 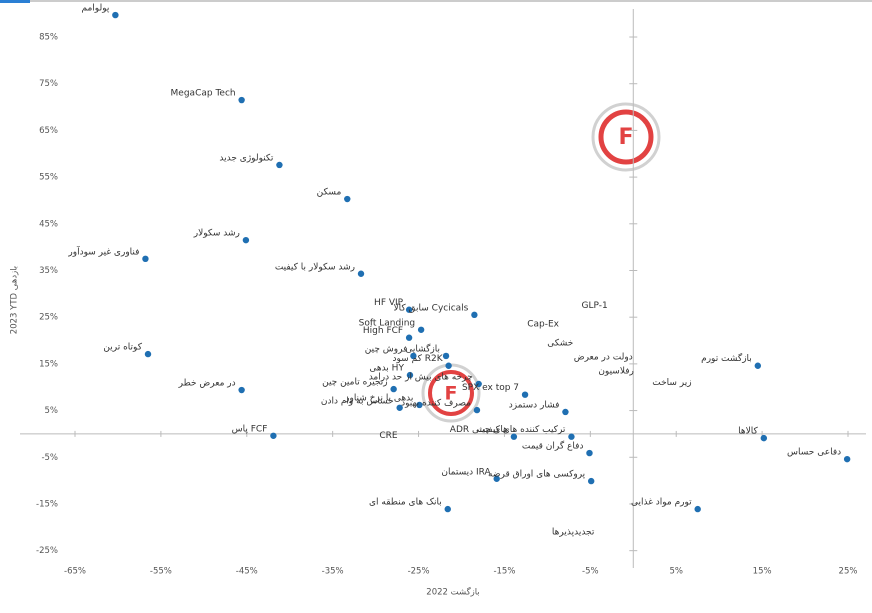 What do you see at coordinates (388, 436) in the screenshot?
I see `annotation: CRE` at bounding box center [388, 436].